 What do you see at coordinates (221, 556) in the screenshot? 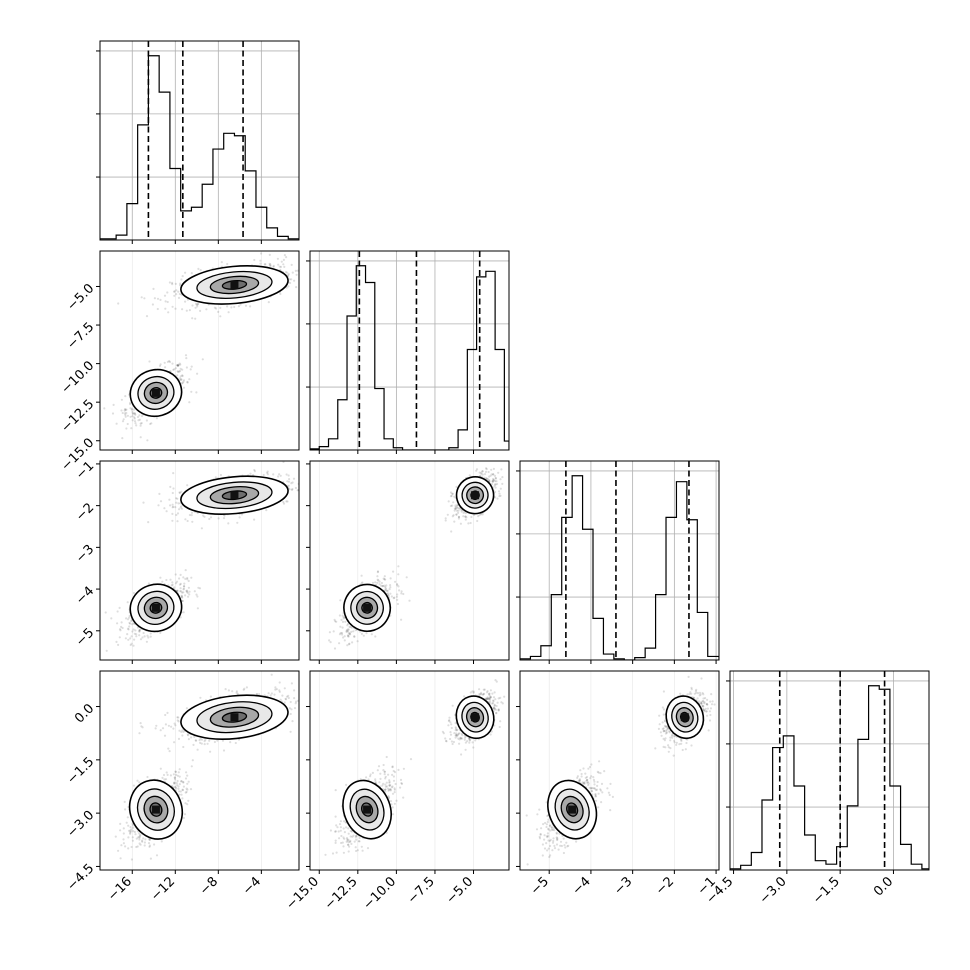
I see `scatter-points` at bounding box center [221, 556].